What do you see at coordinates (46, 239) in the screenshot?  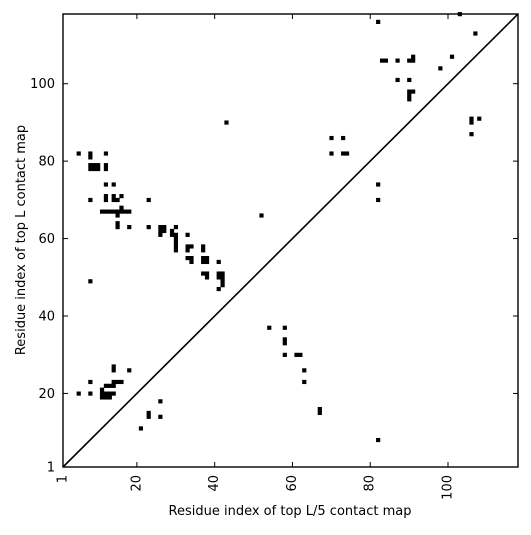 I see `y-tick-label-3: 60` at bounding box center [46, 239].